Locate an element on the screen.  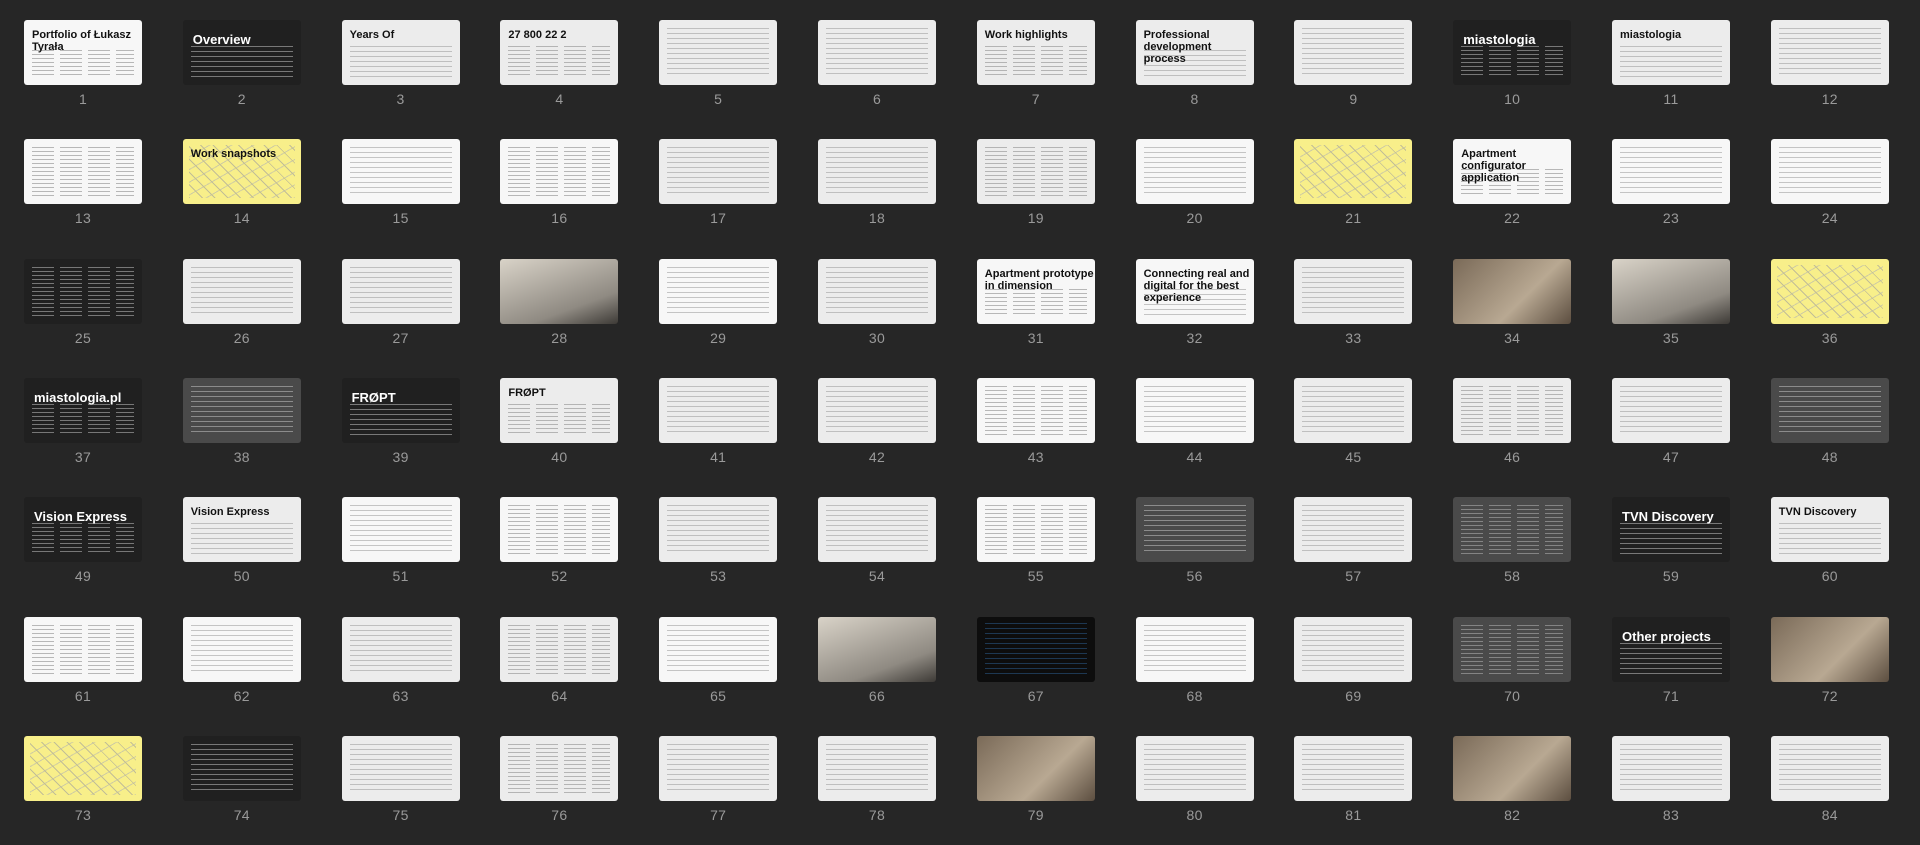
slide-cell: 51 is located at coordinates (397, 536).